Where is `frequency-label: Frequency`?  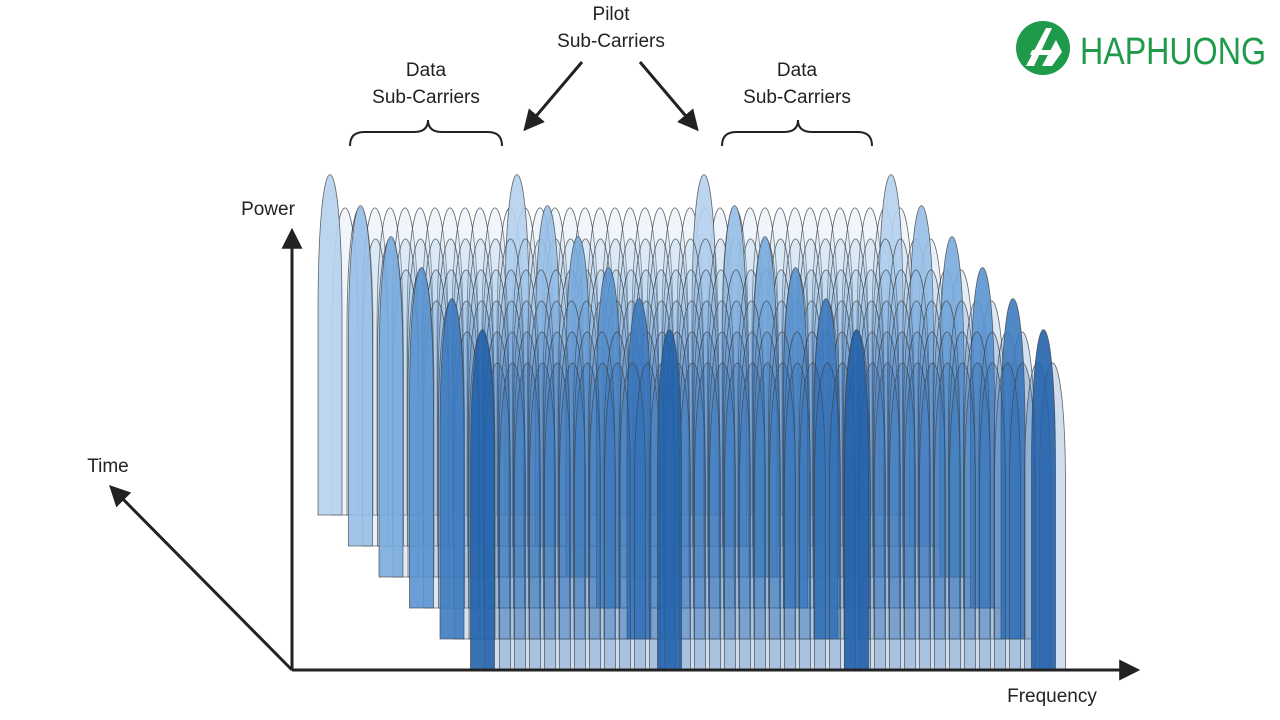
frequency-label: Frequency is located at coordinates (1052, 696).